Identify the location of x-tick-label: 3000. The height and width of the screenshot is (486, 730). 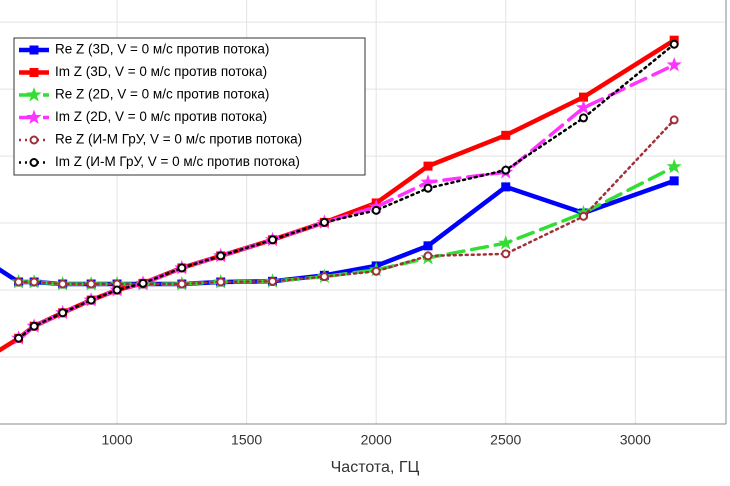
(635, 440).